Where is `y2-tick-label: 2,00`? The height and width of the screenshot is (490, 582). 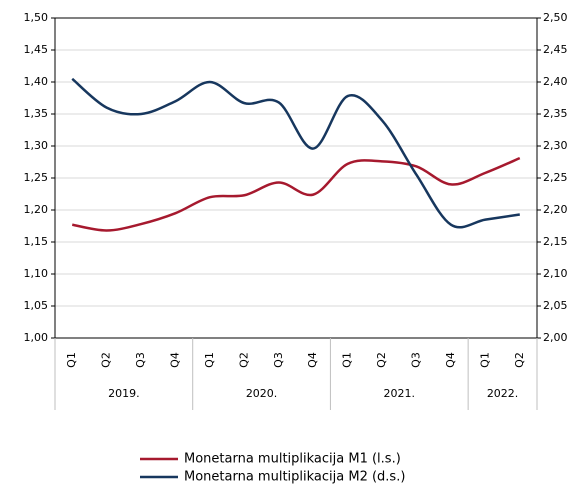 y2-tick-label: 2,00 is located at coordinates (555, 337).